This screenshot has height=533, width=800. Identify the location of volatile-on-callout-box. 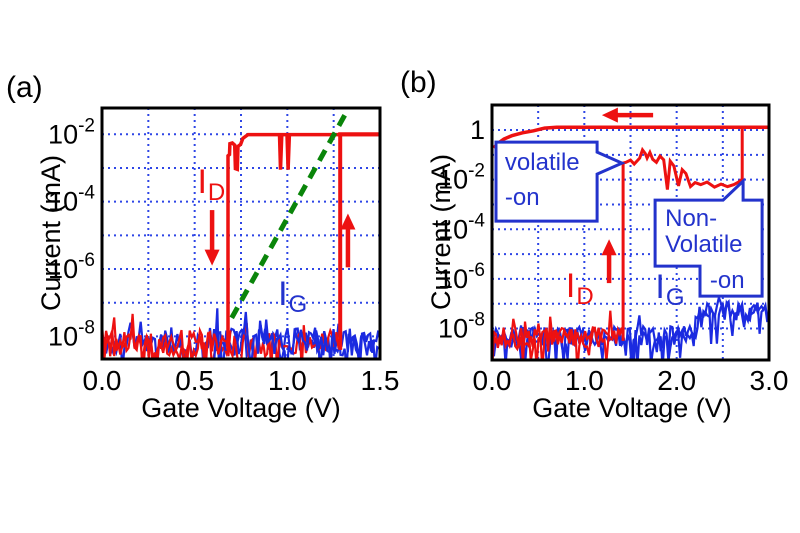
(560, 181).